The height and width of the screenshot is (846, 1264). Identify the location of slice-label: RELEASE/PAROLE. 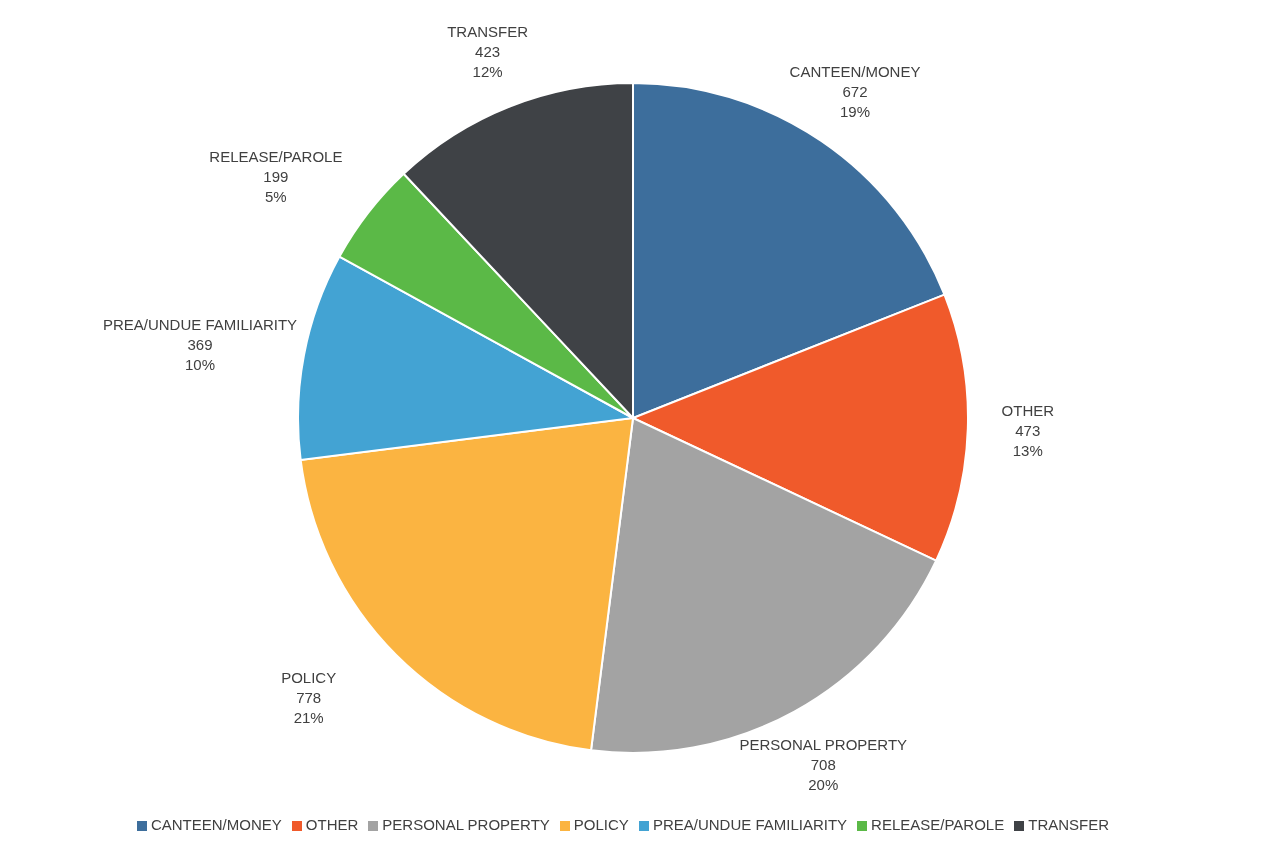
(276, 156).